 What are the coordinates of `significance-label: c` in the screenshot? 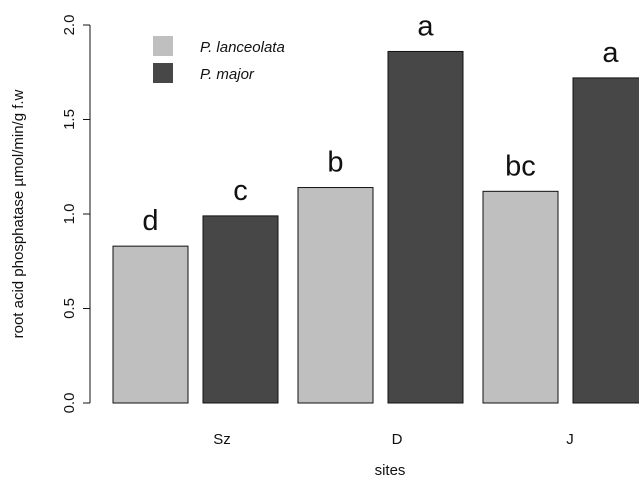 It's located at (240, 191).